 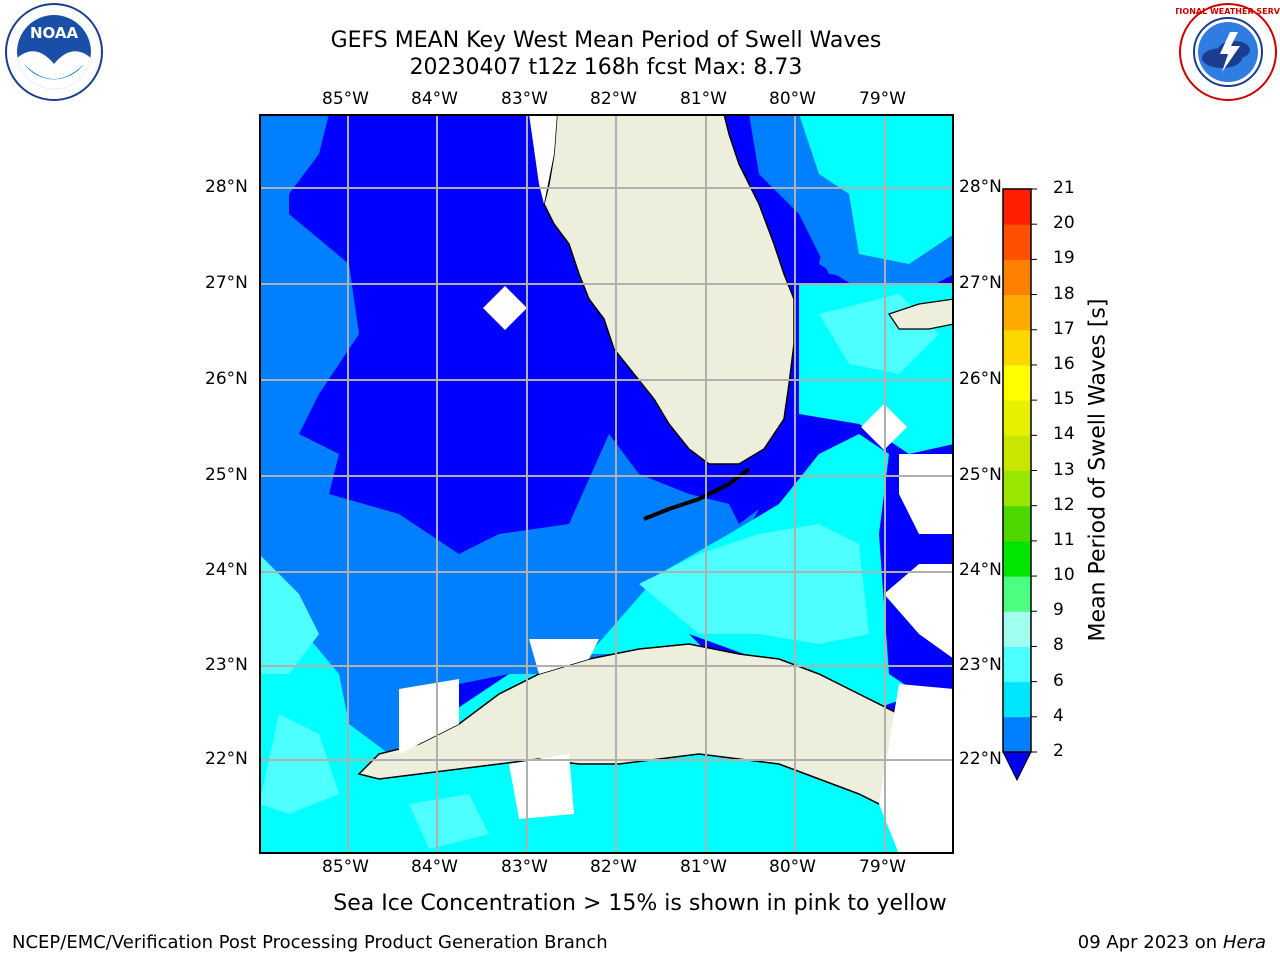 What do you see at coordinates (1064, 539) in the screenshot?
I see `colorbar-tick-label: 11` at bounding box center [1064, 539].